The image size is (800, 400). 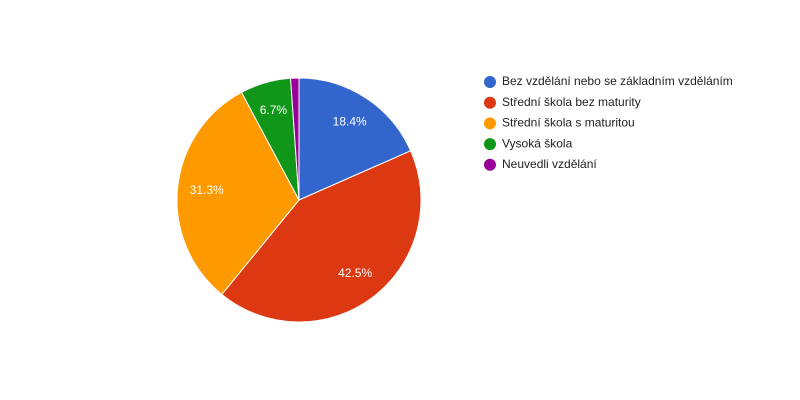 I want to click on slice-label: 42.5%, so click(x=355, y=273).